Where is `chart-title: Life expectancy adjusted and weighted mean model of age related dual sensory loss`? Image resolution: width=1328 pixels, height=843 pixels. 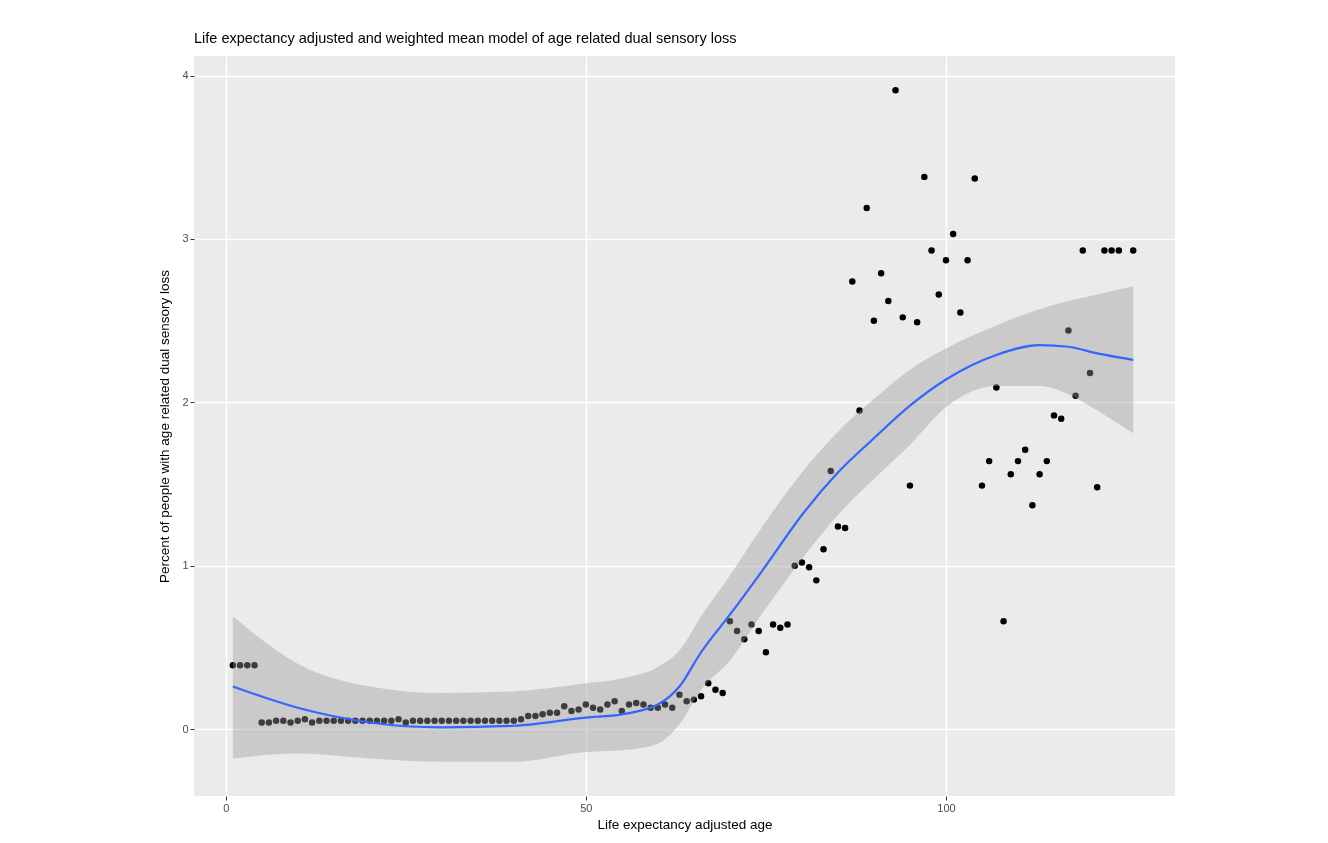 chart-title: Life expectancy adjusted and weighted mean model of age related dual sensory loss is located at coordinates (465, 37).